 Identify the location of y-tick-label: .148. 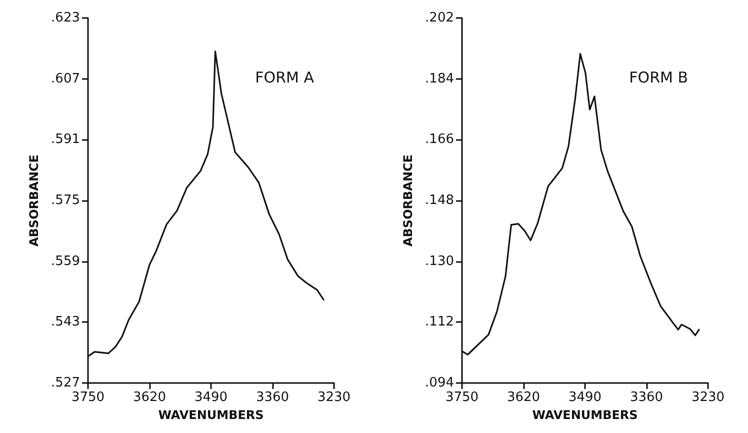
(439, 200).